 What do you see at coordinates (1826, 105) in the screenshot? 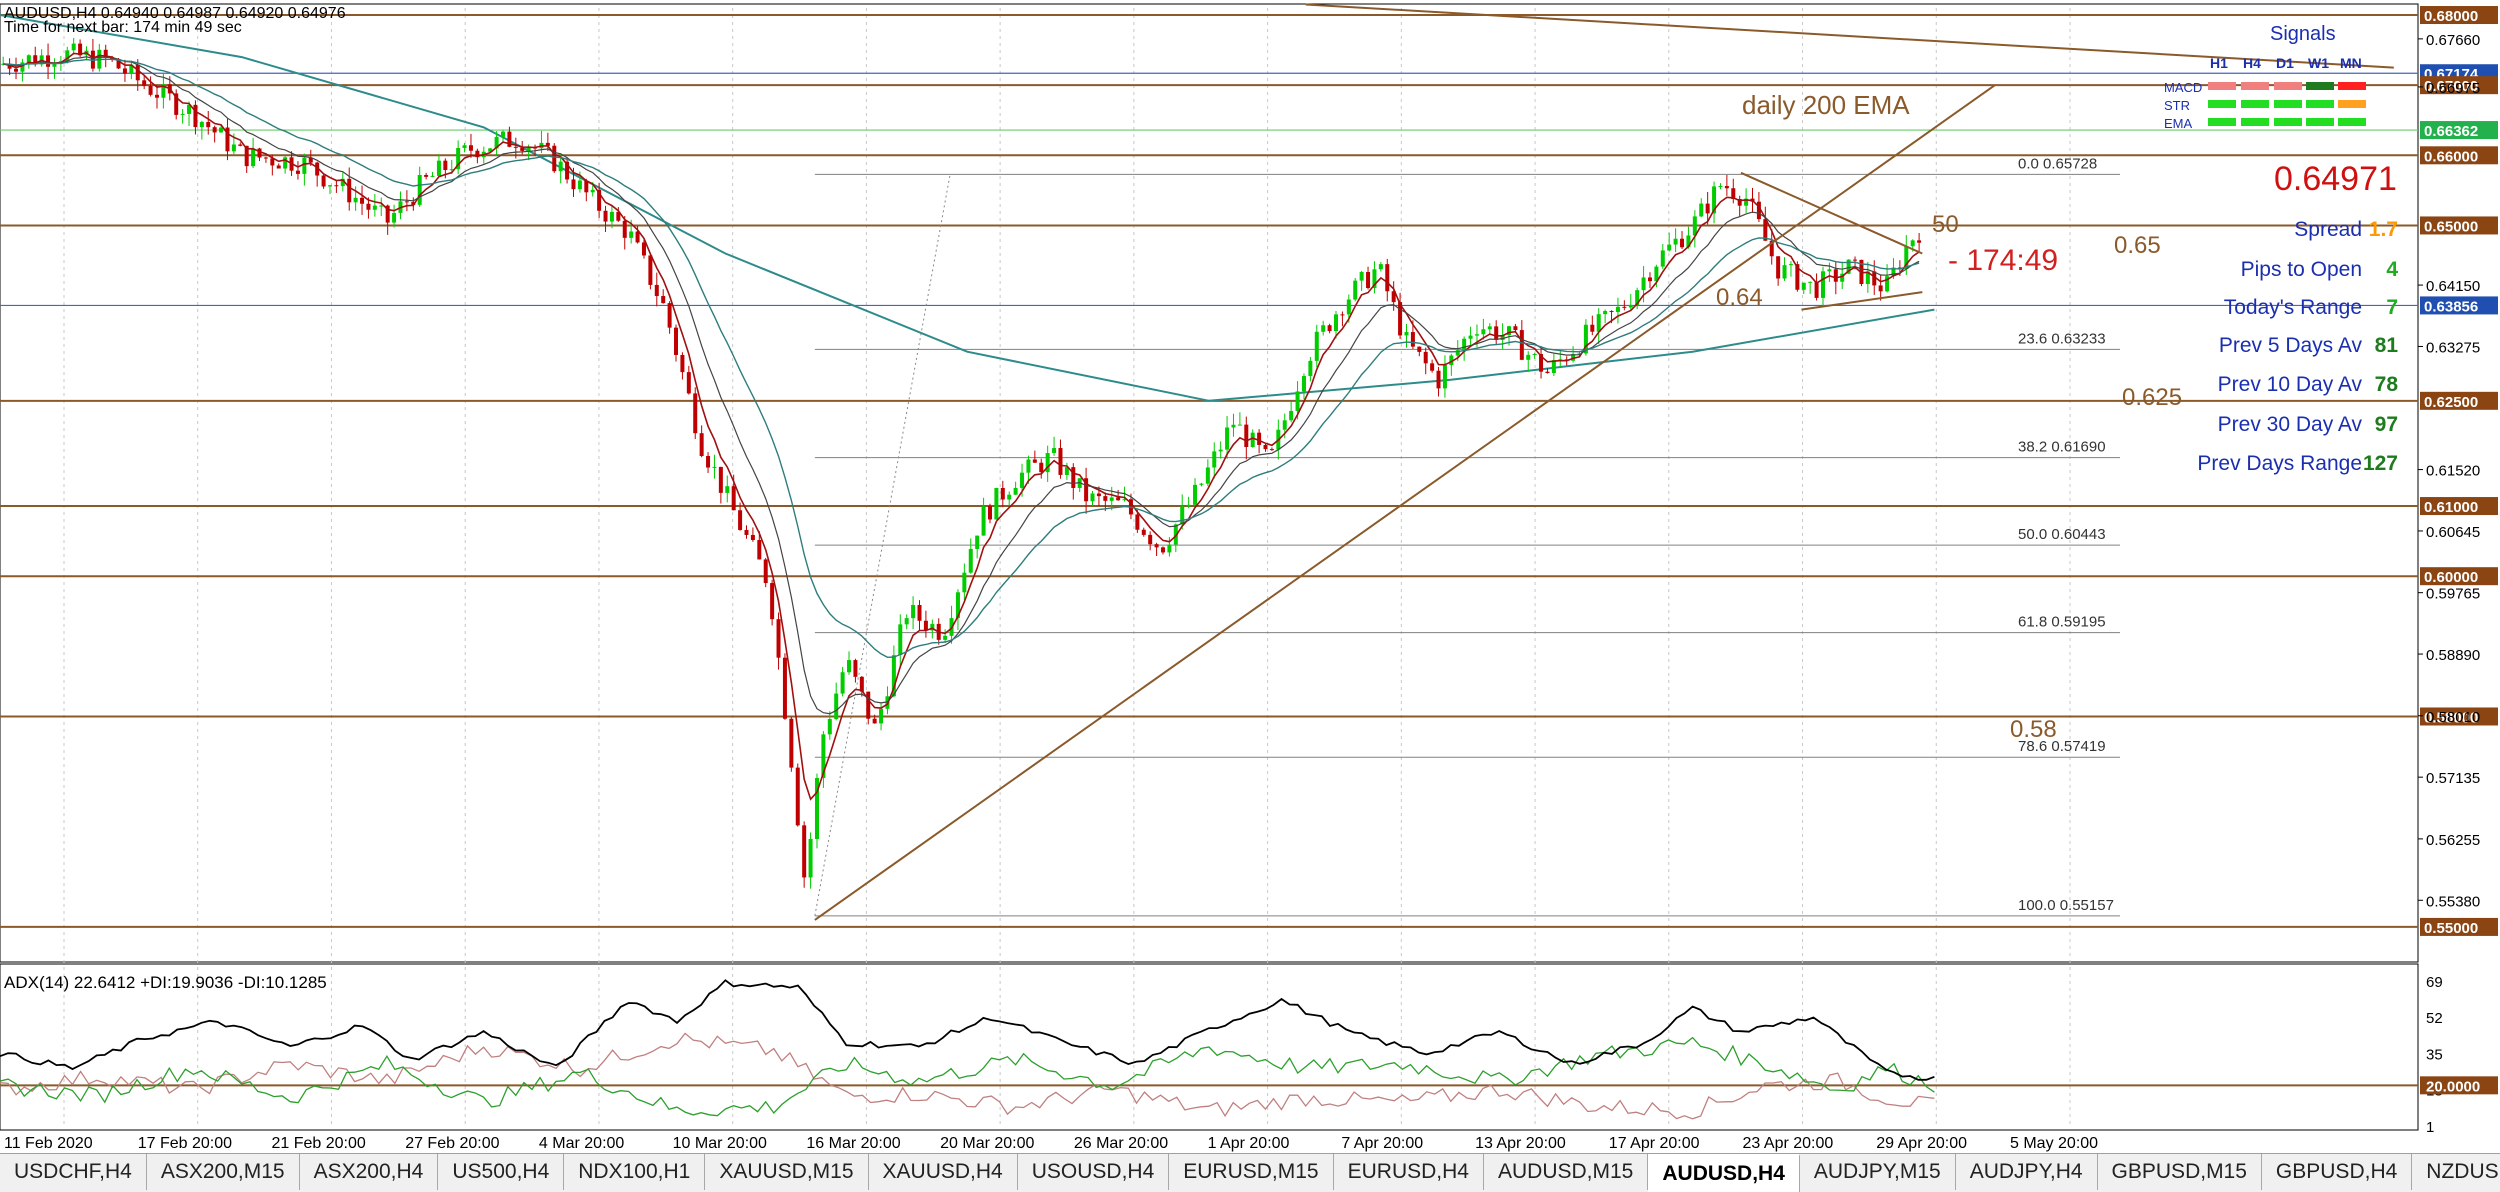
I see `annotation-daily-200-ema: daily 200 EMA` at bounding box center [1826, 105].